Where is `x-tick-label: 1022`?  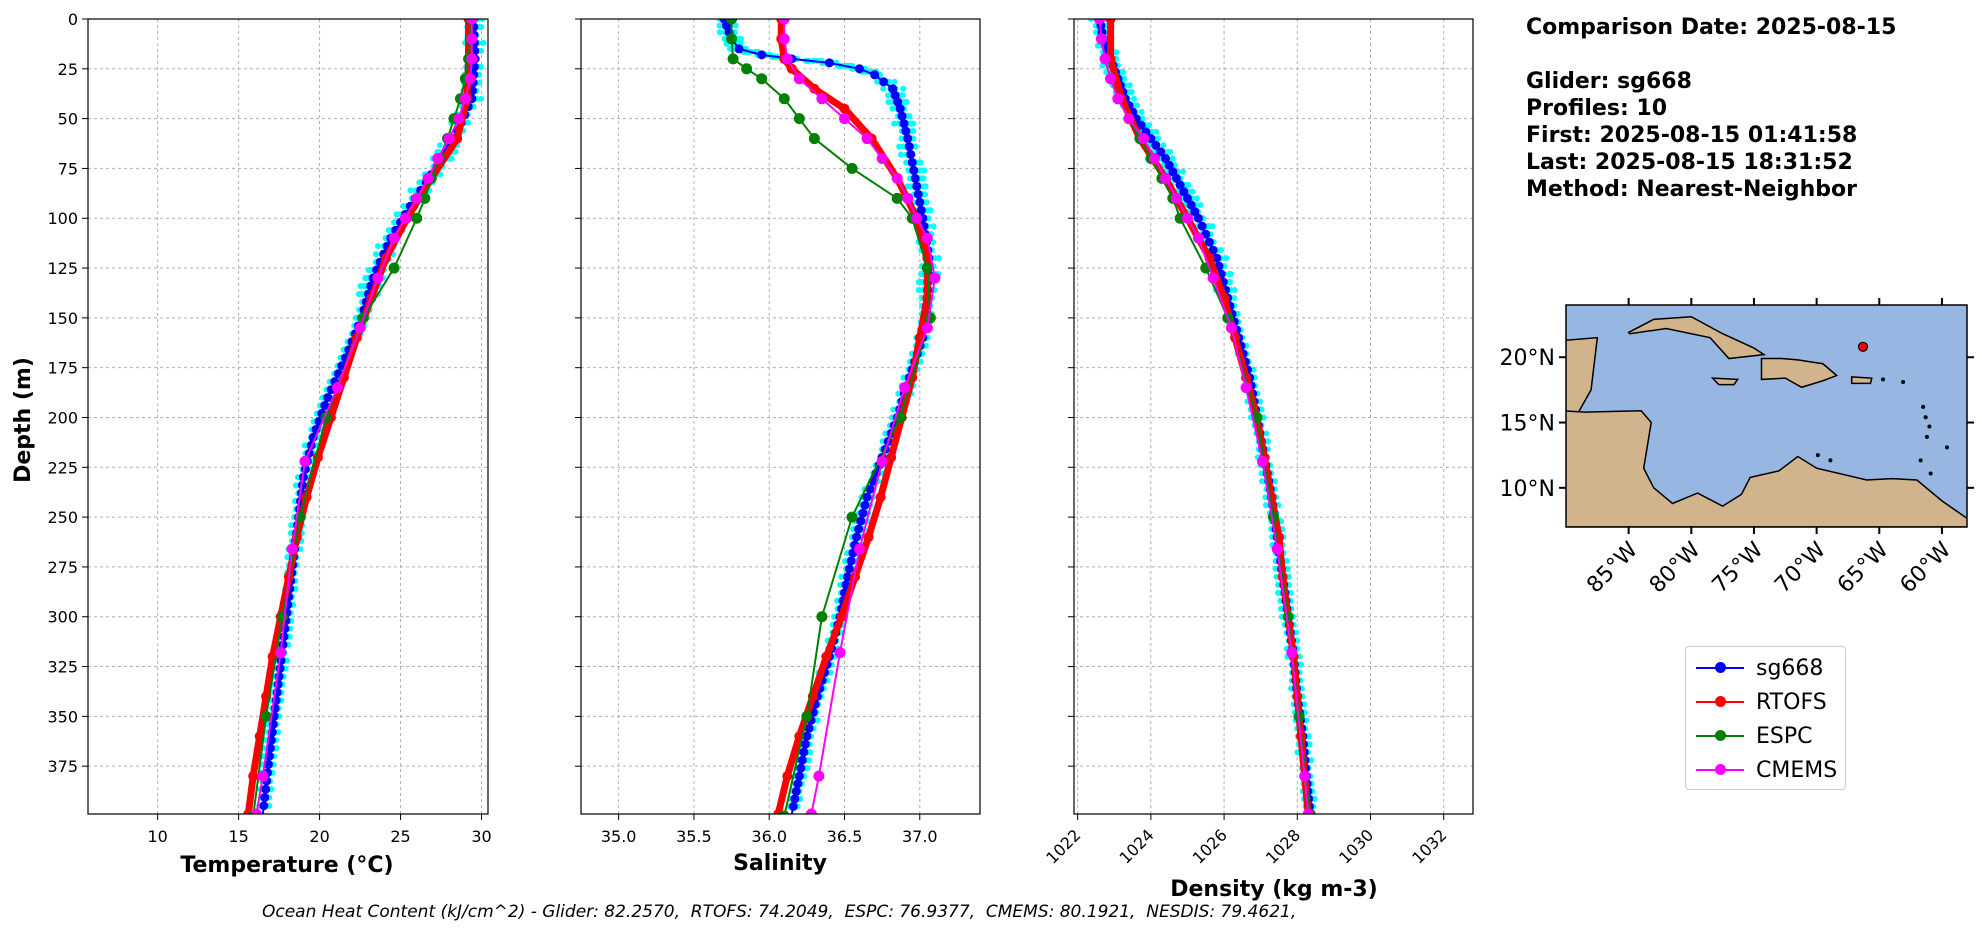
x-tick-label: 1022 is located at coordinates (1063, 846).